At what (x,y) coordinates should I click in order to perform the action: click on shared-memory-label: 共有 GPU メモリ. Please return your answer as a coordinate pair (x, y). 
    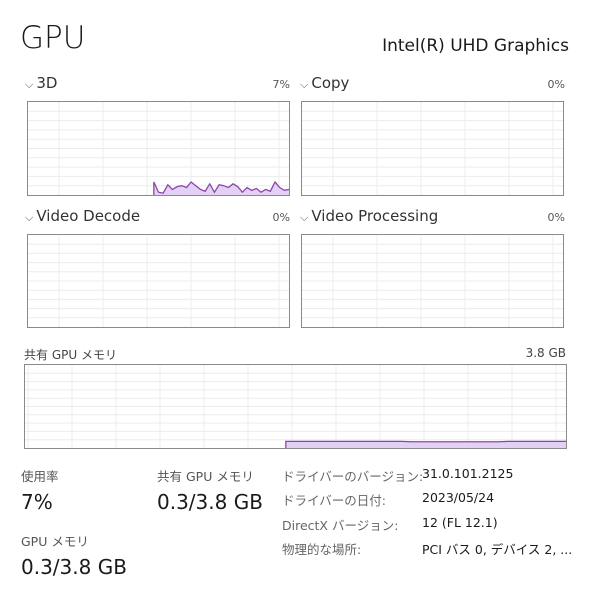
    Looking at the image, I should click on (205, 476).